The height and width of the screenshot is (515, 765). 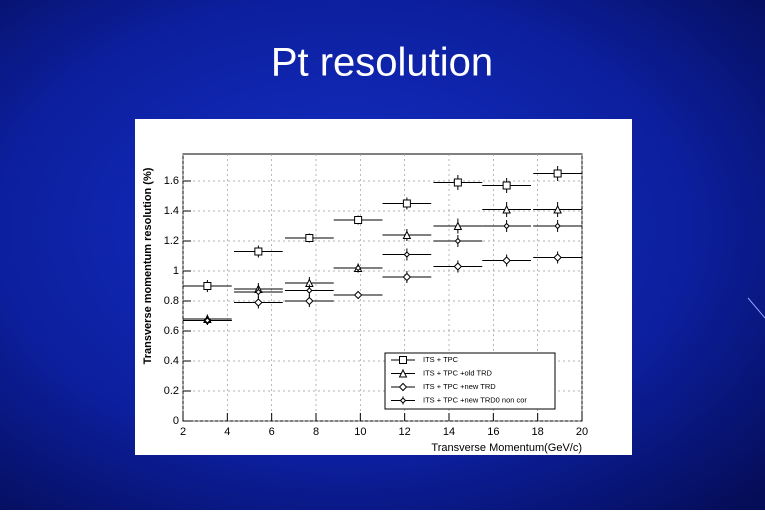 What do you see at coordinates (176, 271) in the screenshot?
I see `y-tick-label: 1` at bounding box center [176, 271].